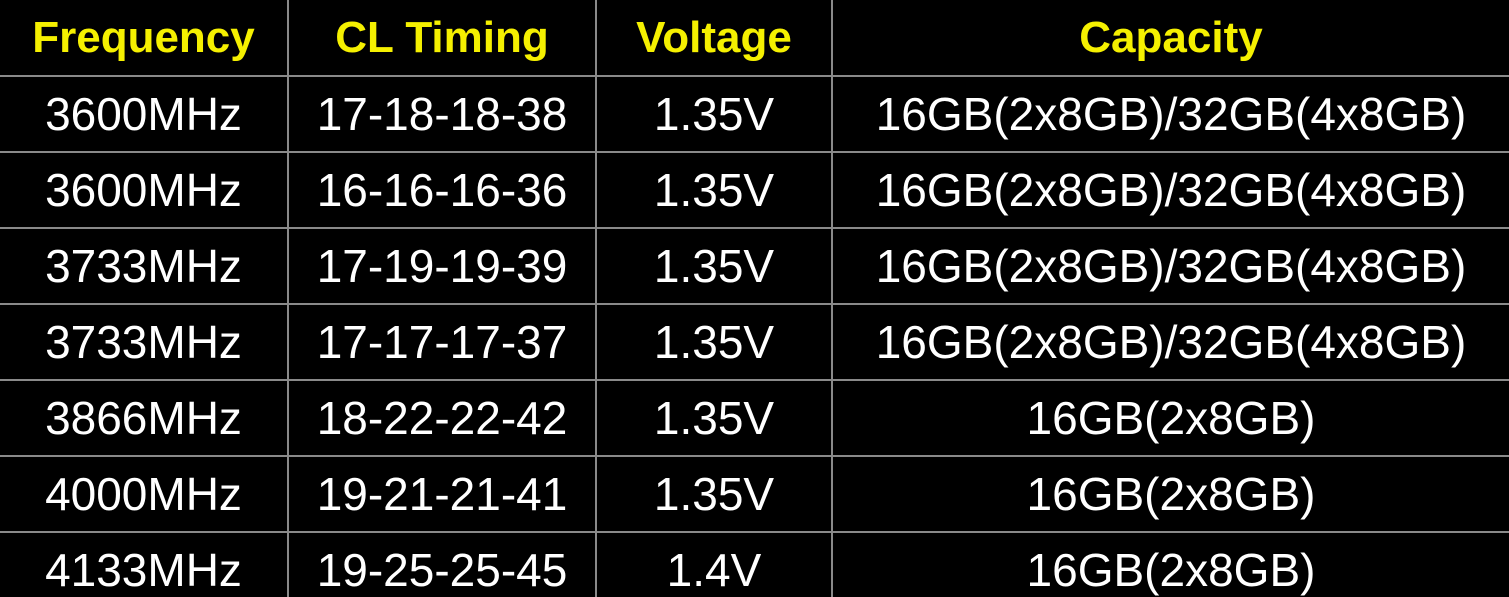 The image size is (1509, 597). What do you see at coordinates (442, 114) in the screenshot?
I see `table-cell: 17-18-18-38` at bounding box center [442, 114].